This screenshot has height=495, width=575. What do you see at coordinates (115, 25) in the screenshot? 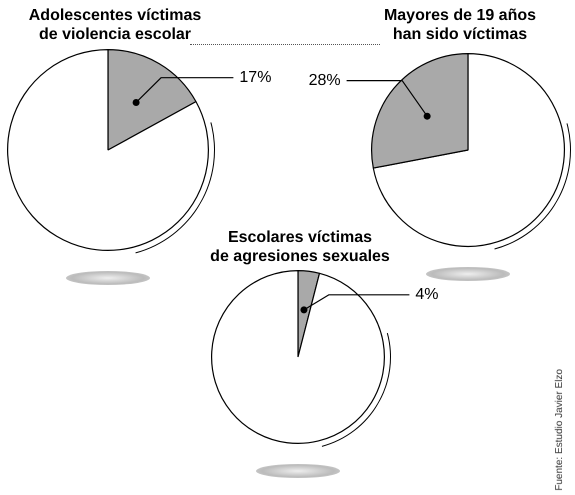
I see `chart-title: Adolescentes víctimas de violencia escolar` at bounding box center [115, 25].